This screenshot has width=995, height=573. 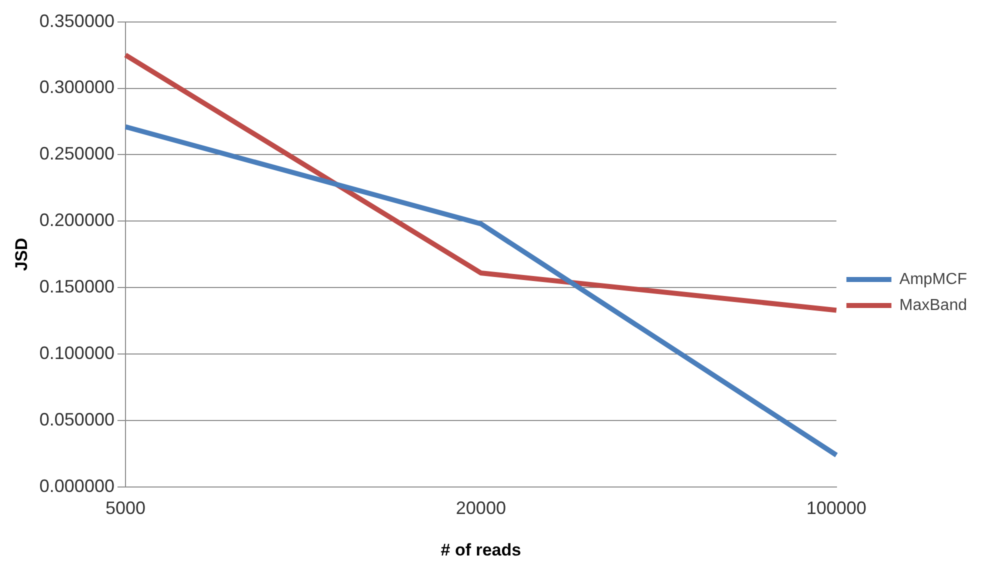 I want to click on y-tick-label: 0.200000, so click(x=76, y=220).